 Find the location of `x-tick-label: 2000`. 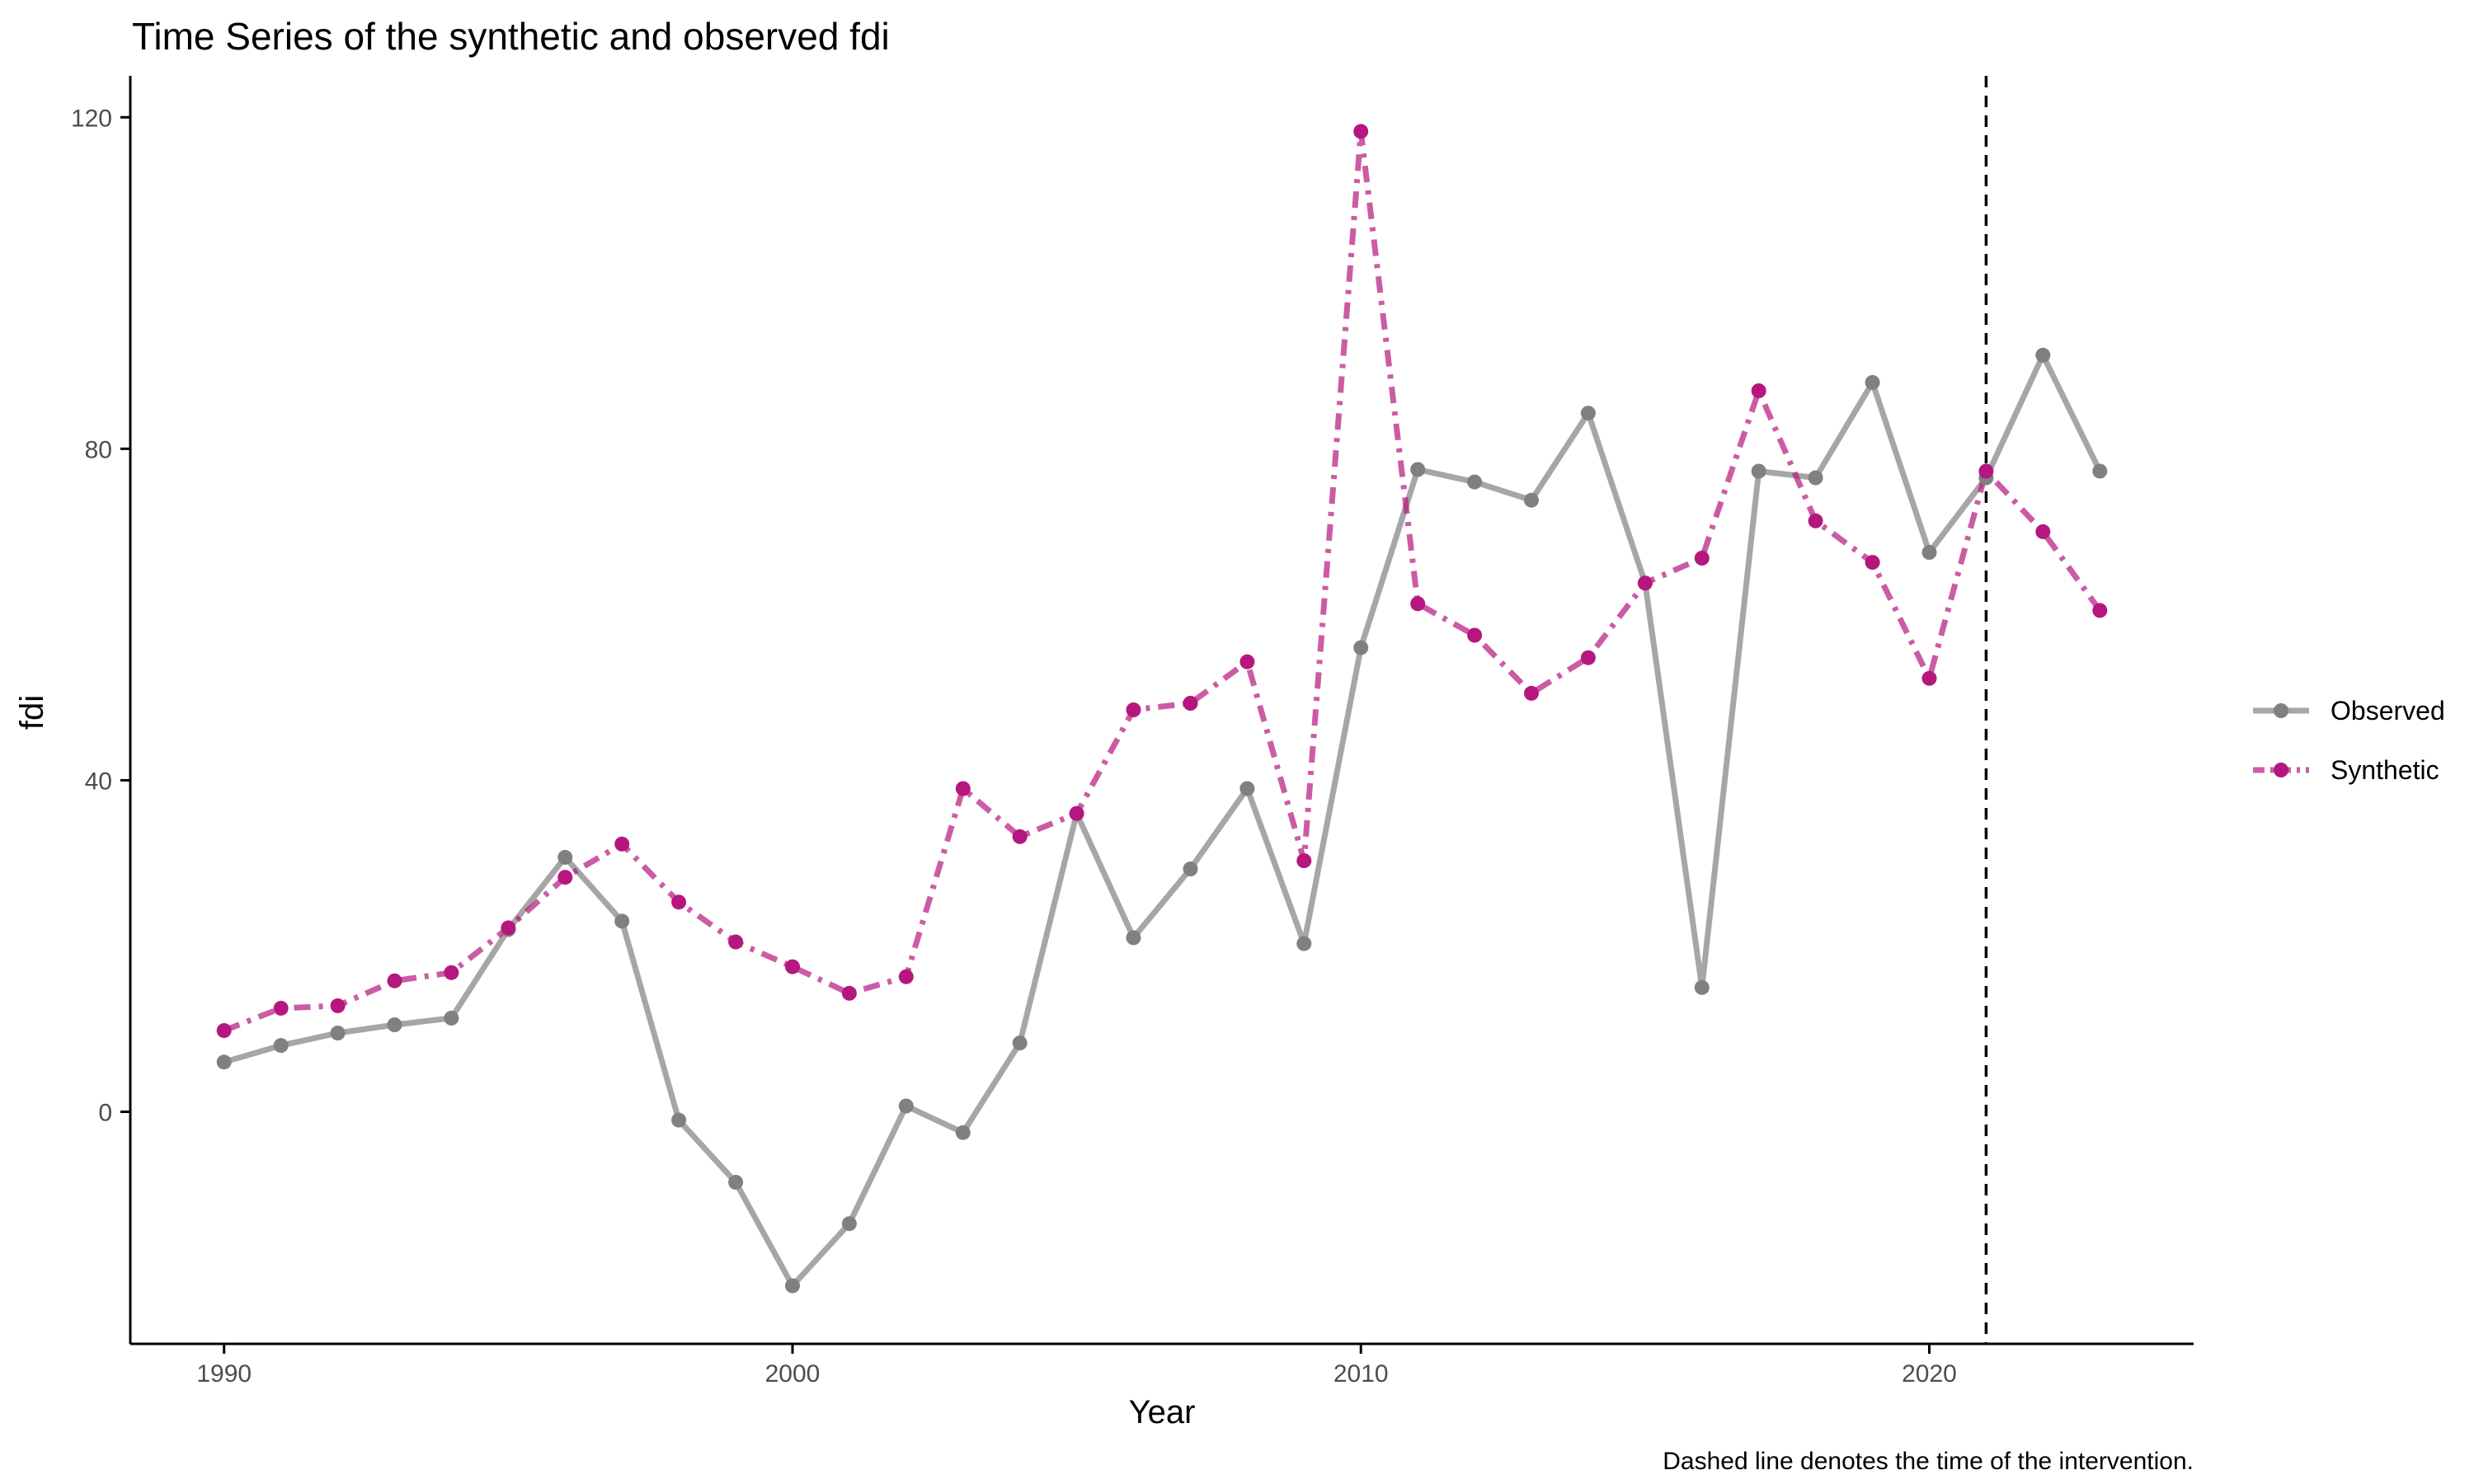

x-tick-label: 2000 is located at coordinates (793, 1374).